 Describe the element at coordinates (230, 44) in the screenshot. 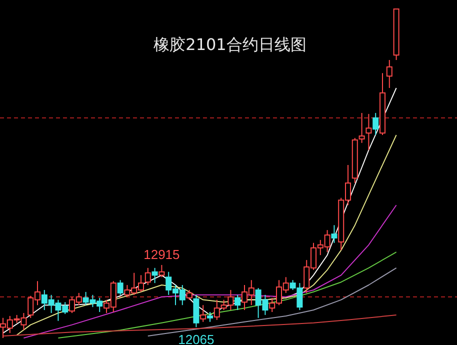

I see `text: 橡胶2101合约日线图` at that location.